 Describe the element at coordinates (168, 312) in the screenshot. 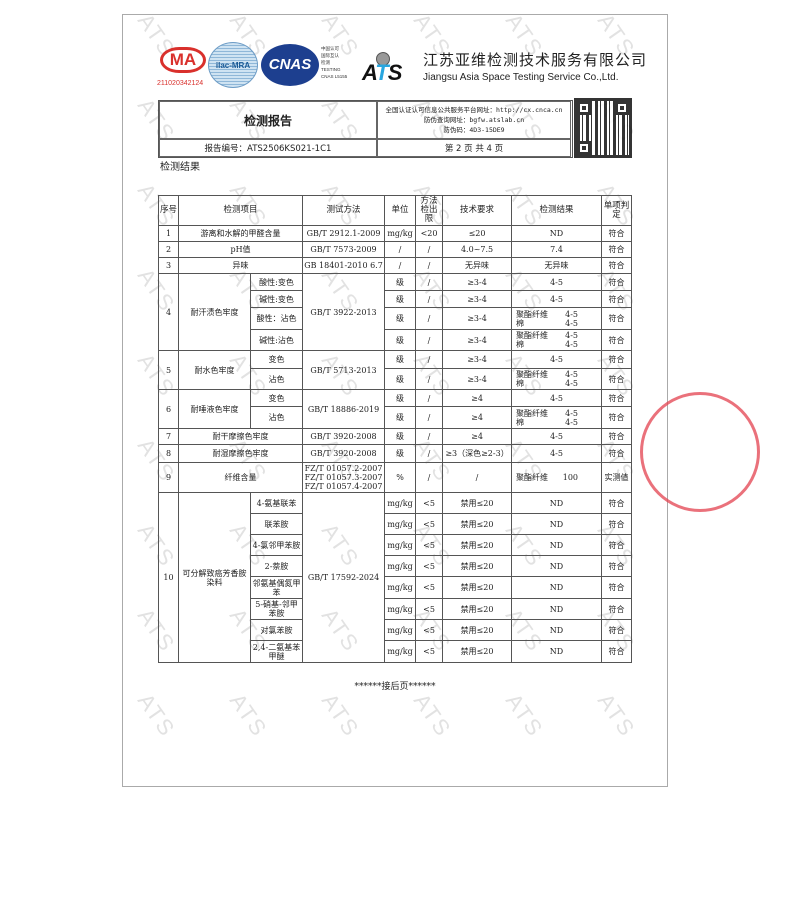

I see `row-number: 4` at that location.